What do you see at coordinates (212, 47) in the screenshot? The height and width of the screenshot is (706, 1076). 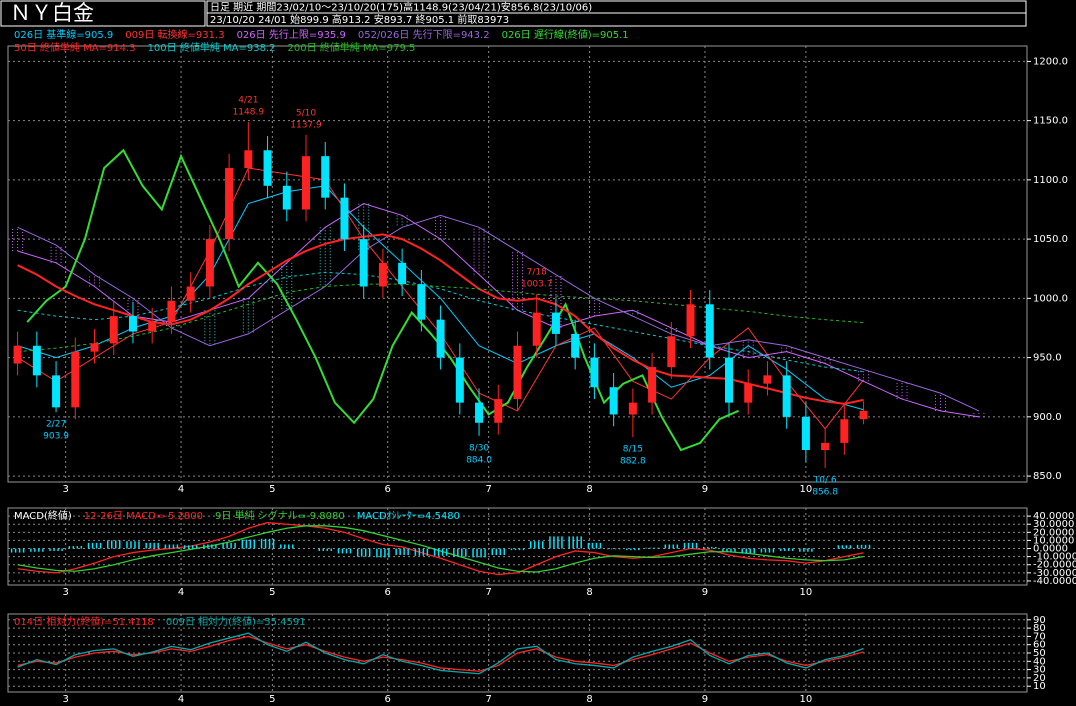 I see `legend-entry: 100日 終値単純 MA=938.2` at bounding box center [212, 47].